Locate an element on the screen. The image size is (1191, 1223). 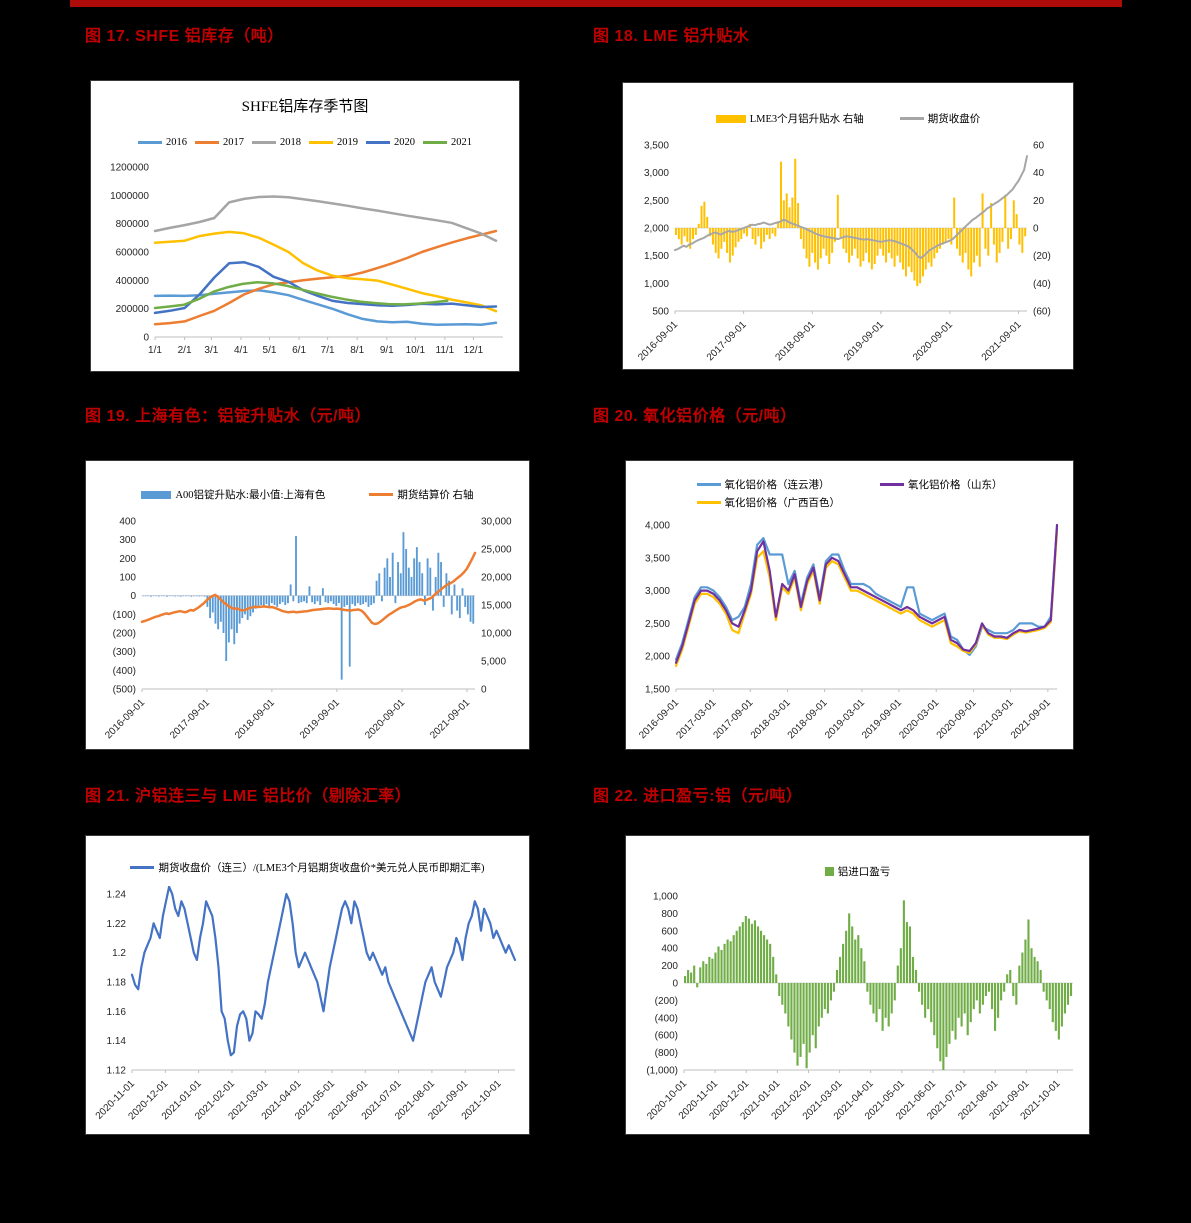
chart-legend: 铝进口盈亏 is located at coordinates (857, 871).